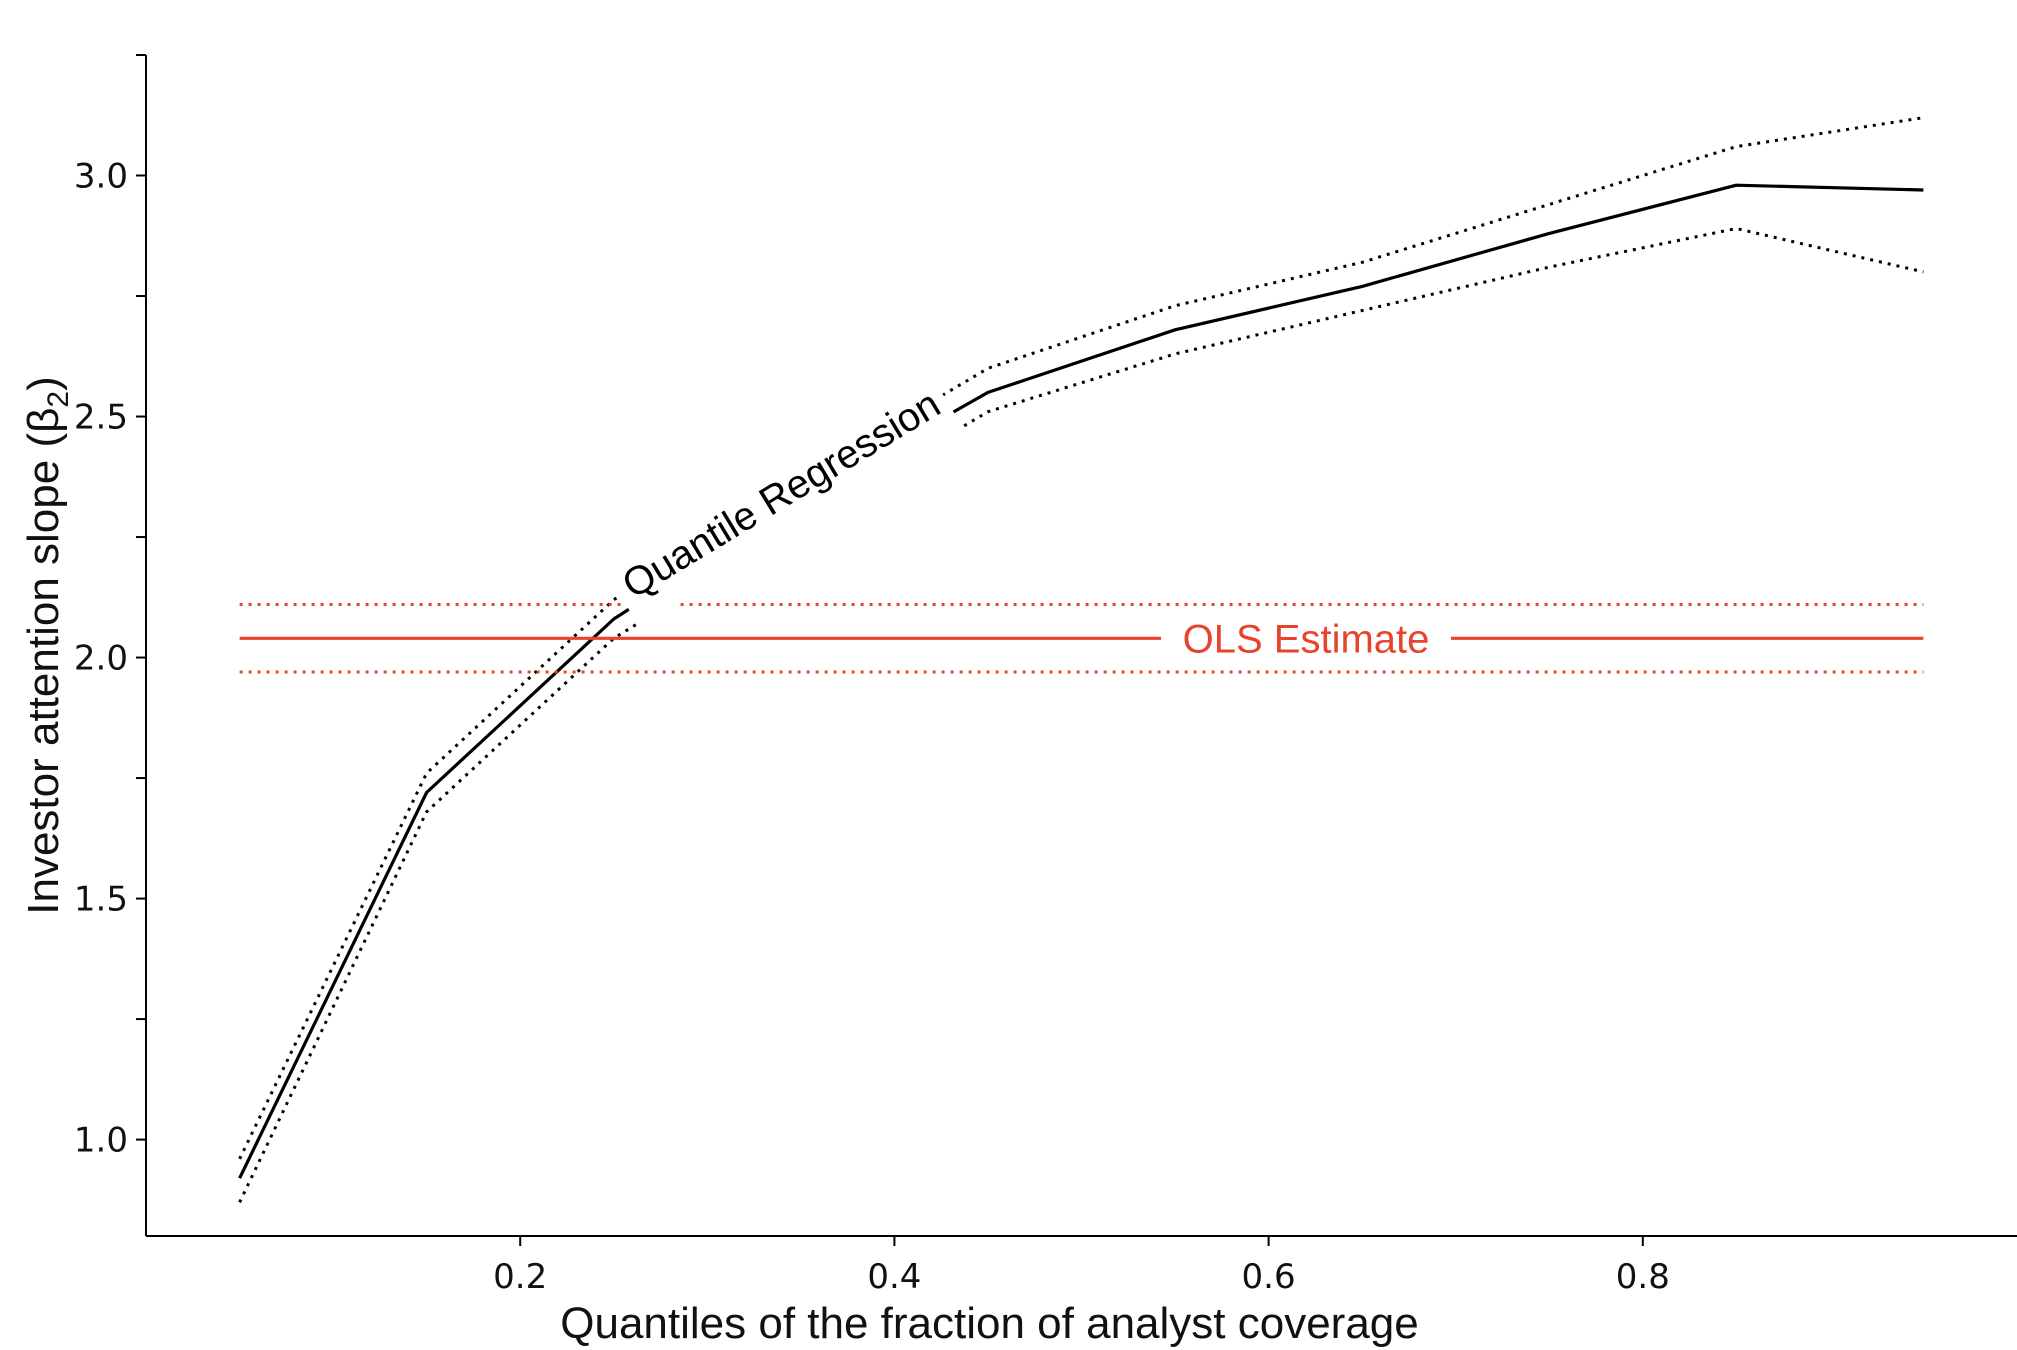 Image resolution: width=2017 pixels, height=1350 pixels. I want to click on x-tick-label: 0.2, so click(520, 1277).